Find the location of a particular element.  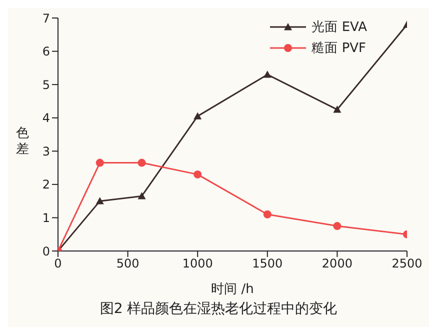

x-tick-label: 1000 is located at coordinates (197, 263).